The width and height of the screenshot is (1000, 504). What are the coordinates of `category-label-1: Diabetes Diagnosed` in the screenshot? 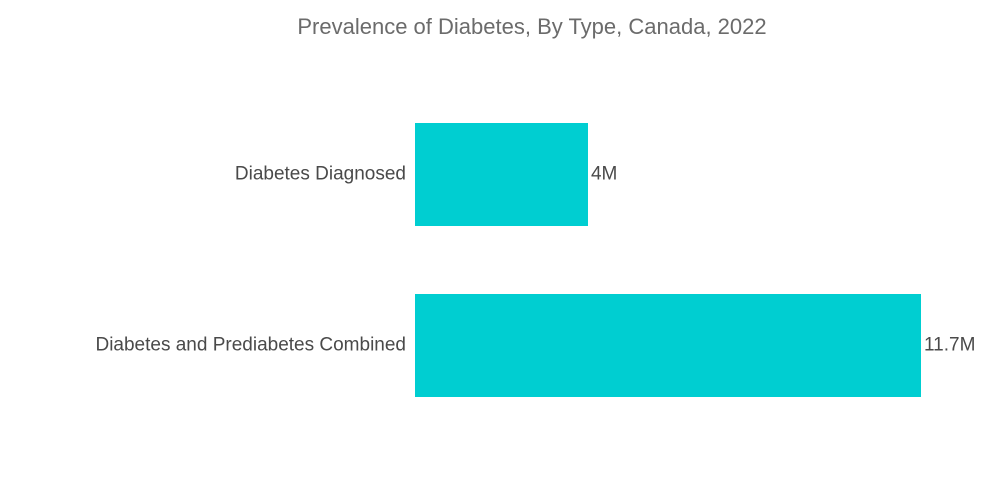 It's located at (320, 174).